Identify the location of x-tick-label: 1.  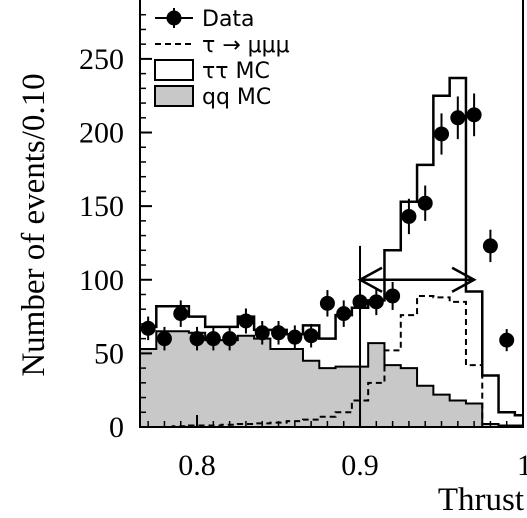
(522, 465).